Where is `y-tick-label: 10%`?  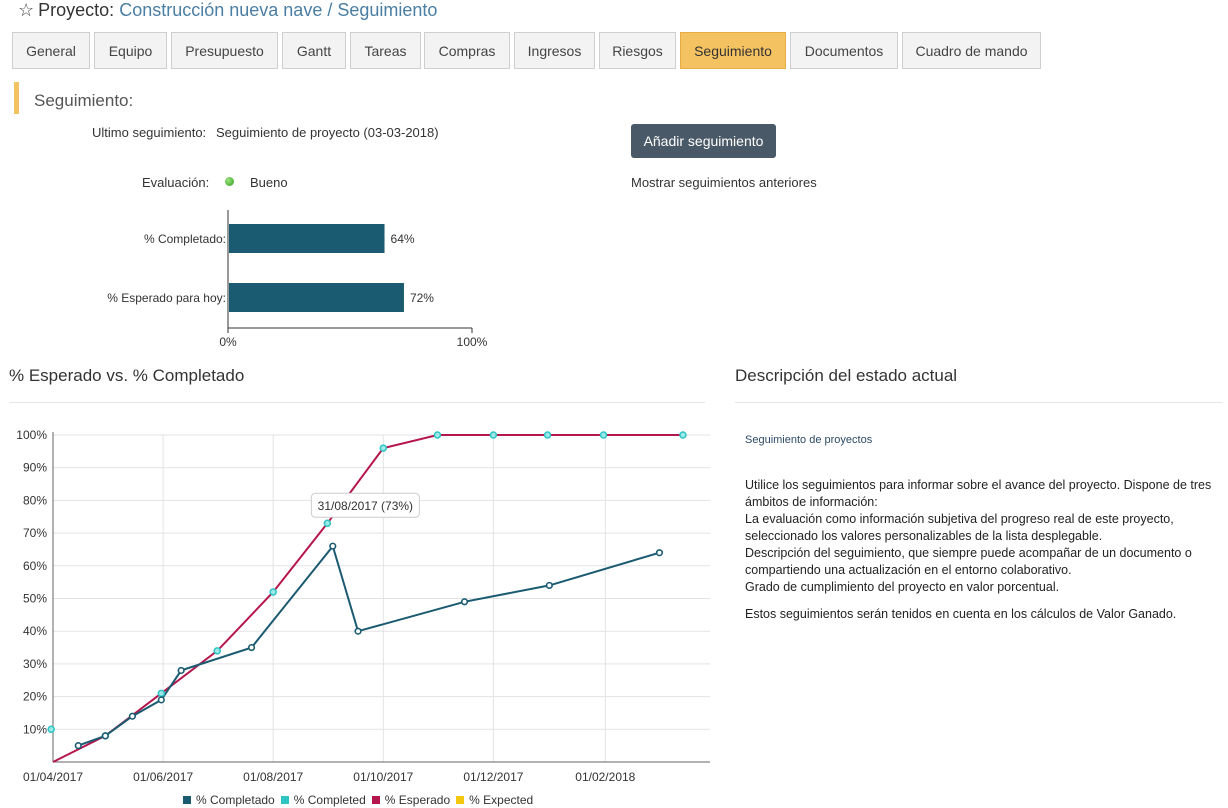 y-tick-label: 10% is located at coordinates (35, 729).